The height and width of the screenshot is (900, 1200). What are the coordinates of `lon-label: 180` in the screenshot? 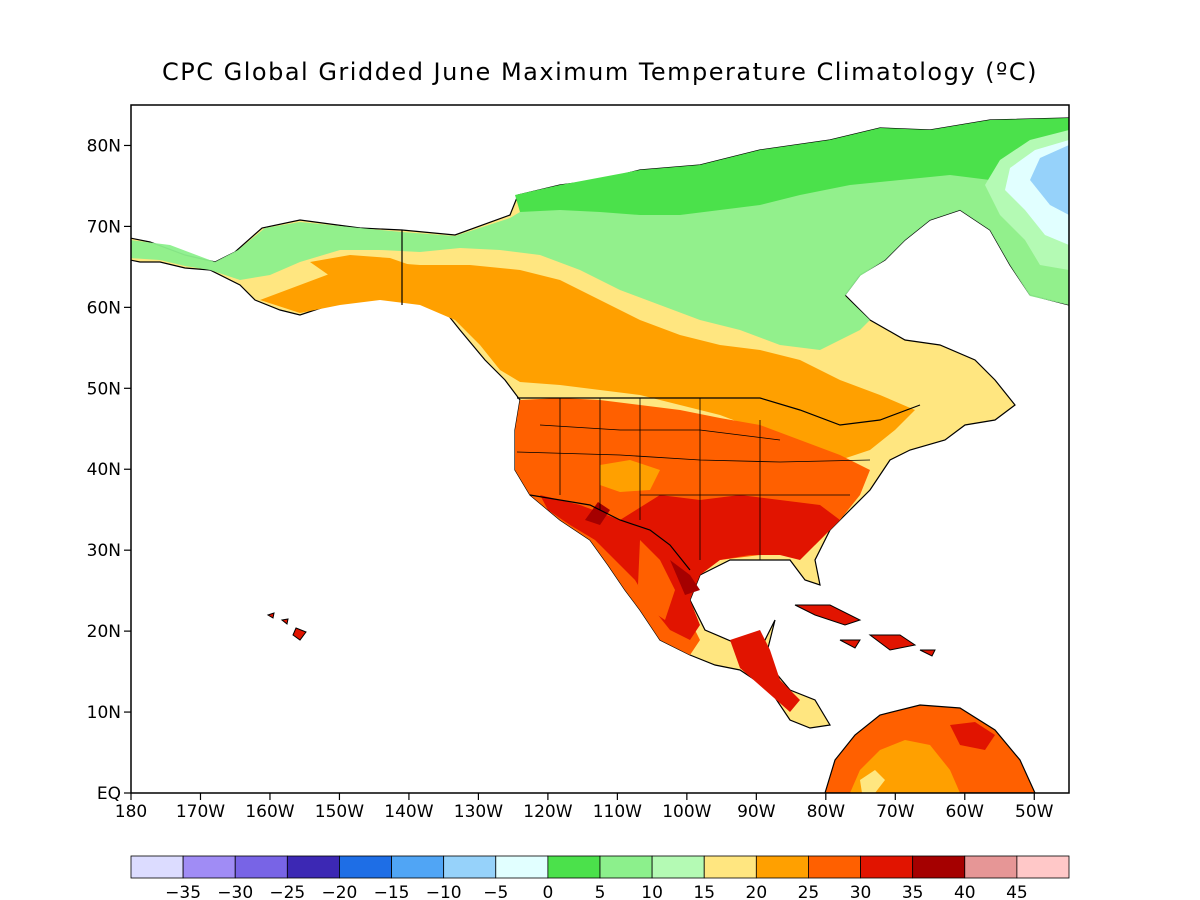 It's located at (131, 812).